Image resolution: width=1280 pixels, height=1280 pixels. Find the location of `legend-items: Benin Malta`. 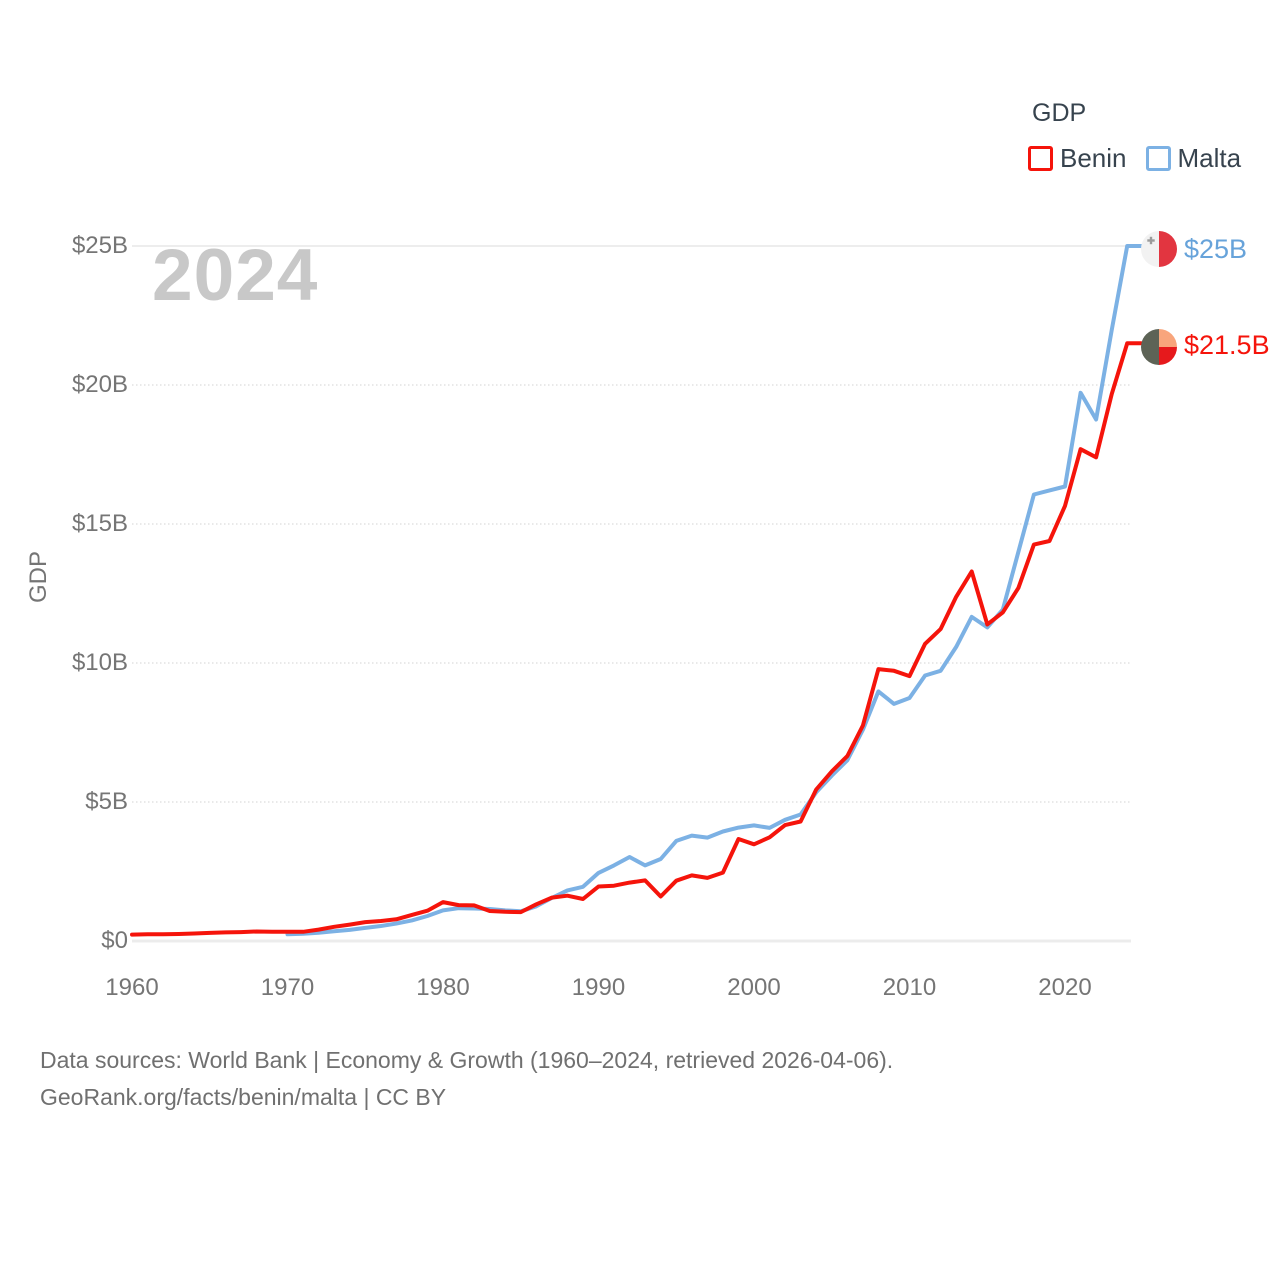

legend-items: Benin Malta is located at coordinates (1134, 158).